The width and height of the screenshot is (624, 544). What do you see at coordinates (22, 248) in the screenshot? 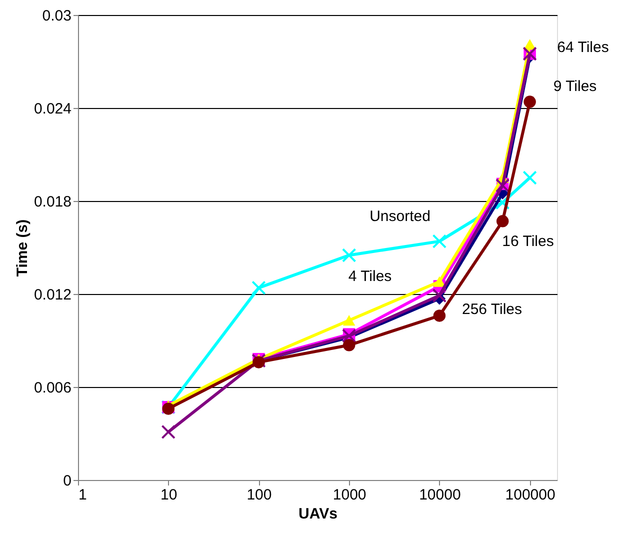
I see `y-axis-title: Time (s)` at bounding box center [22, 248].